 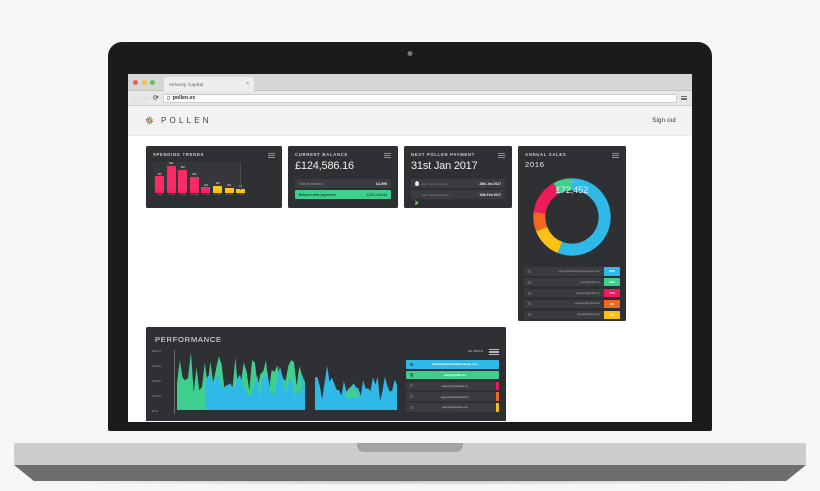 I want to click on card-title: NEXT POLLEN PAYMENT, so click(x=443, y=154).